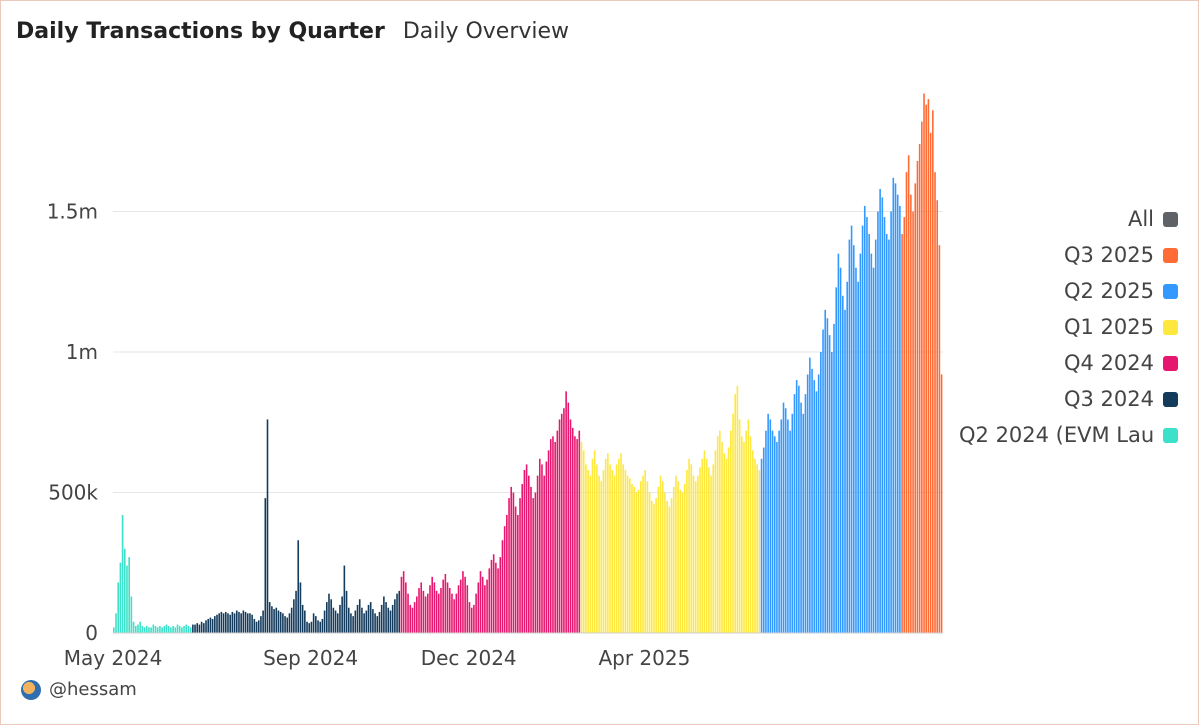 The image size is (1199, 726). Describe the element at coordinates (1058, 219) in the screenshot. I see `legend-item: All` at that location.